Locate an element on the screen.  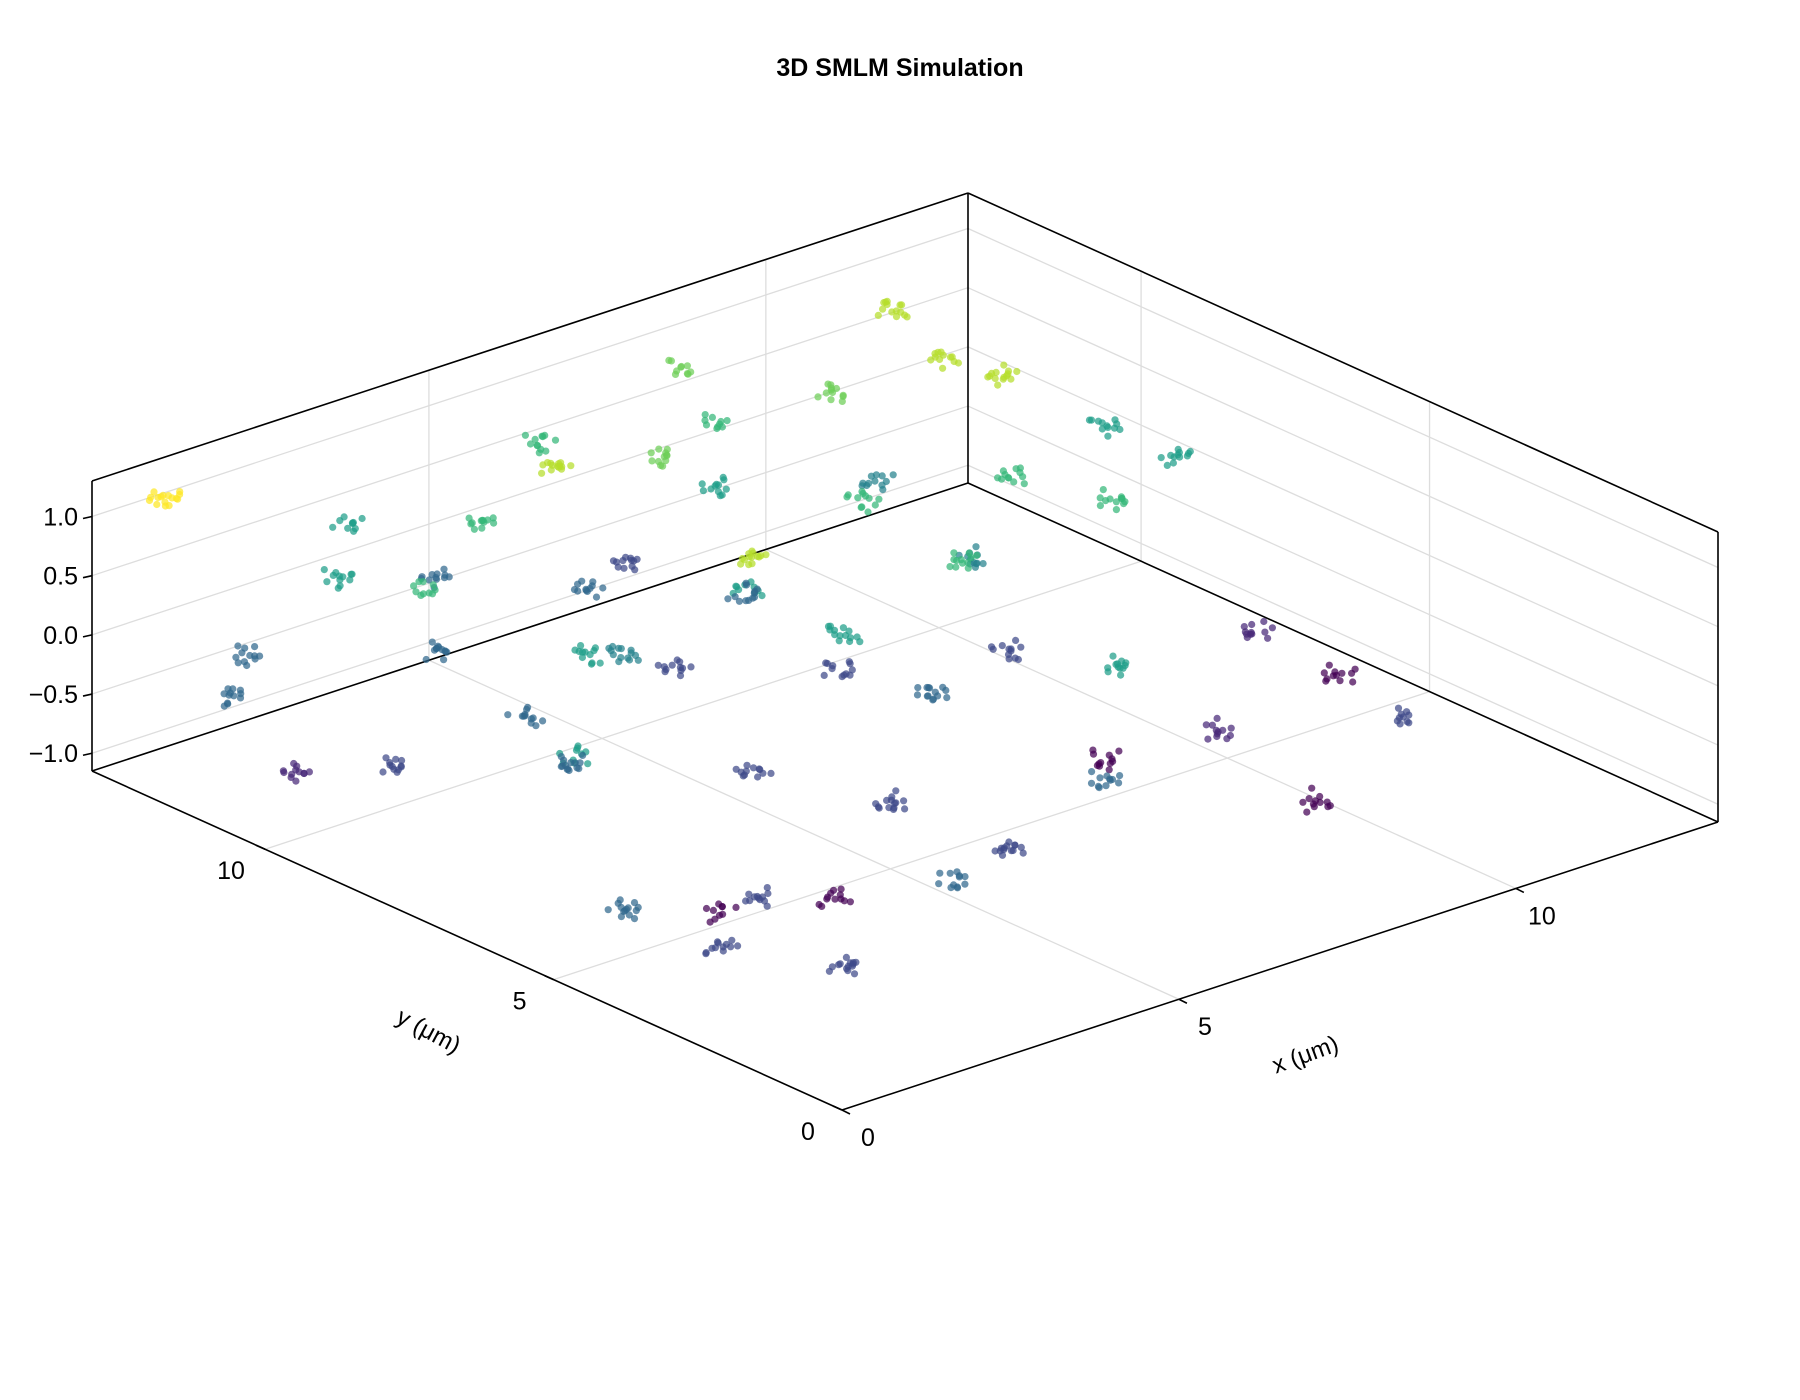
y-axis-label: y (μm) is located at coordinates (428, 1031).